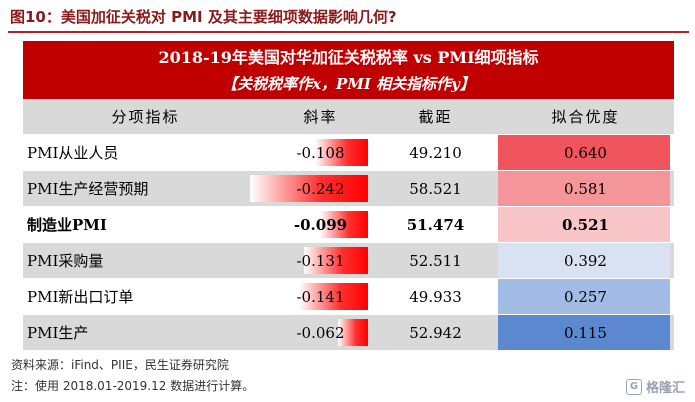 The width and height of the screenshot is (695, 402). I want to click on slope-value: -0.099, so click(320, 224).